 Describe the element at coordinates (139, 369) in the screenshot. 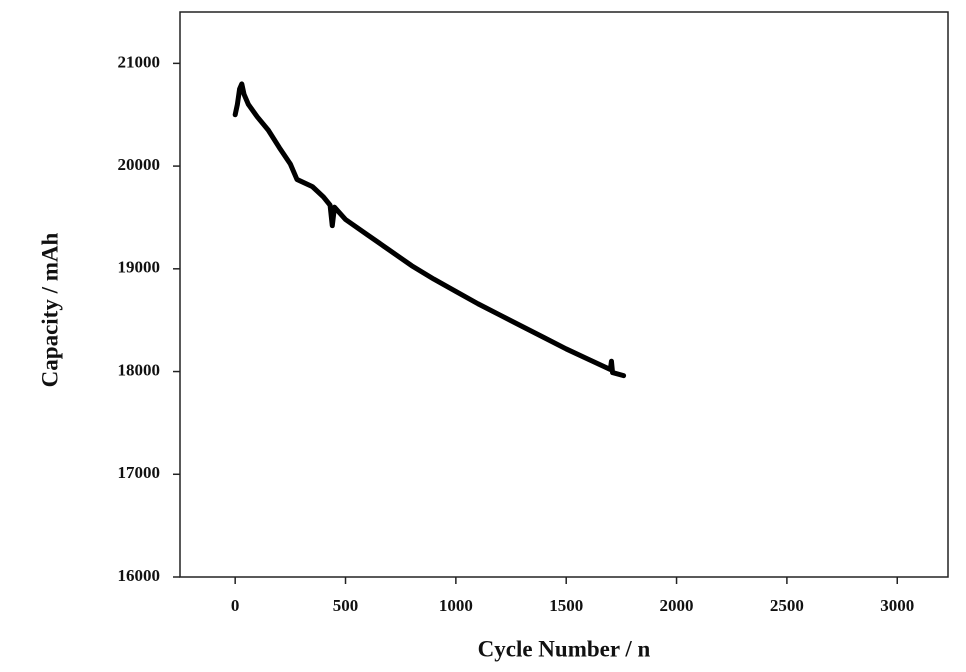

I see `y-tick-label: 18000` at that location.